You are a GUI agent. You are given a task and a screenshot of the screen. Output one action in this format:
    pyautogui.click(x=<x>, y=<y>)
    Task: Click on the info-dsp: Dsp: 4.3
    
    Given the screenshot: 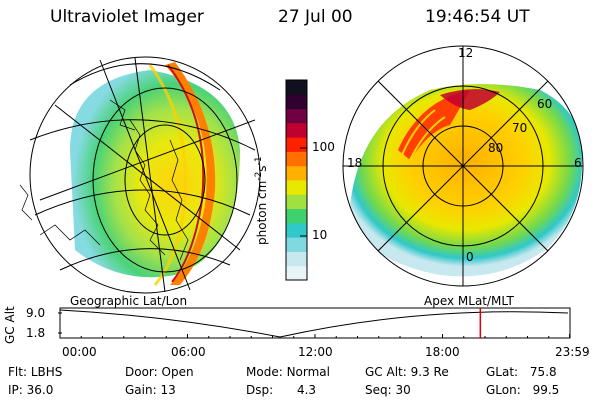 What is the action you would take?
    pyautogui.click(x=281, y=390)
    